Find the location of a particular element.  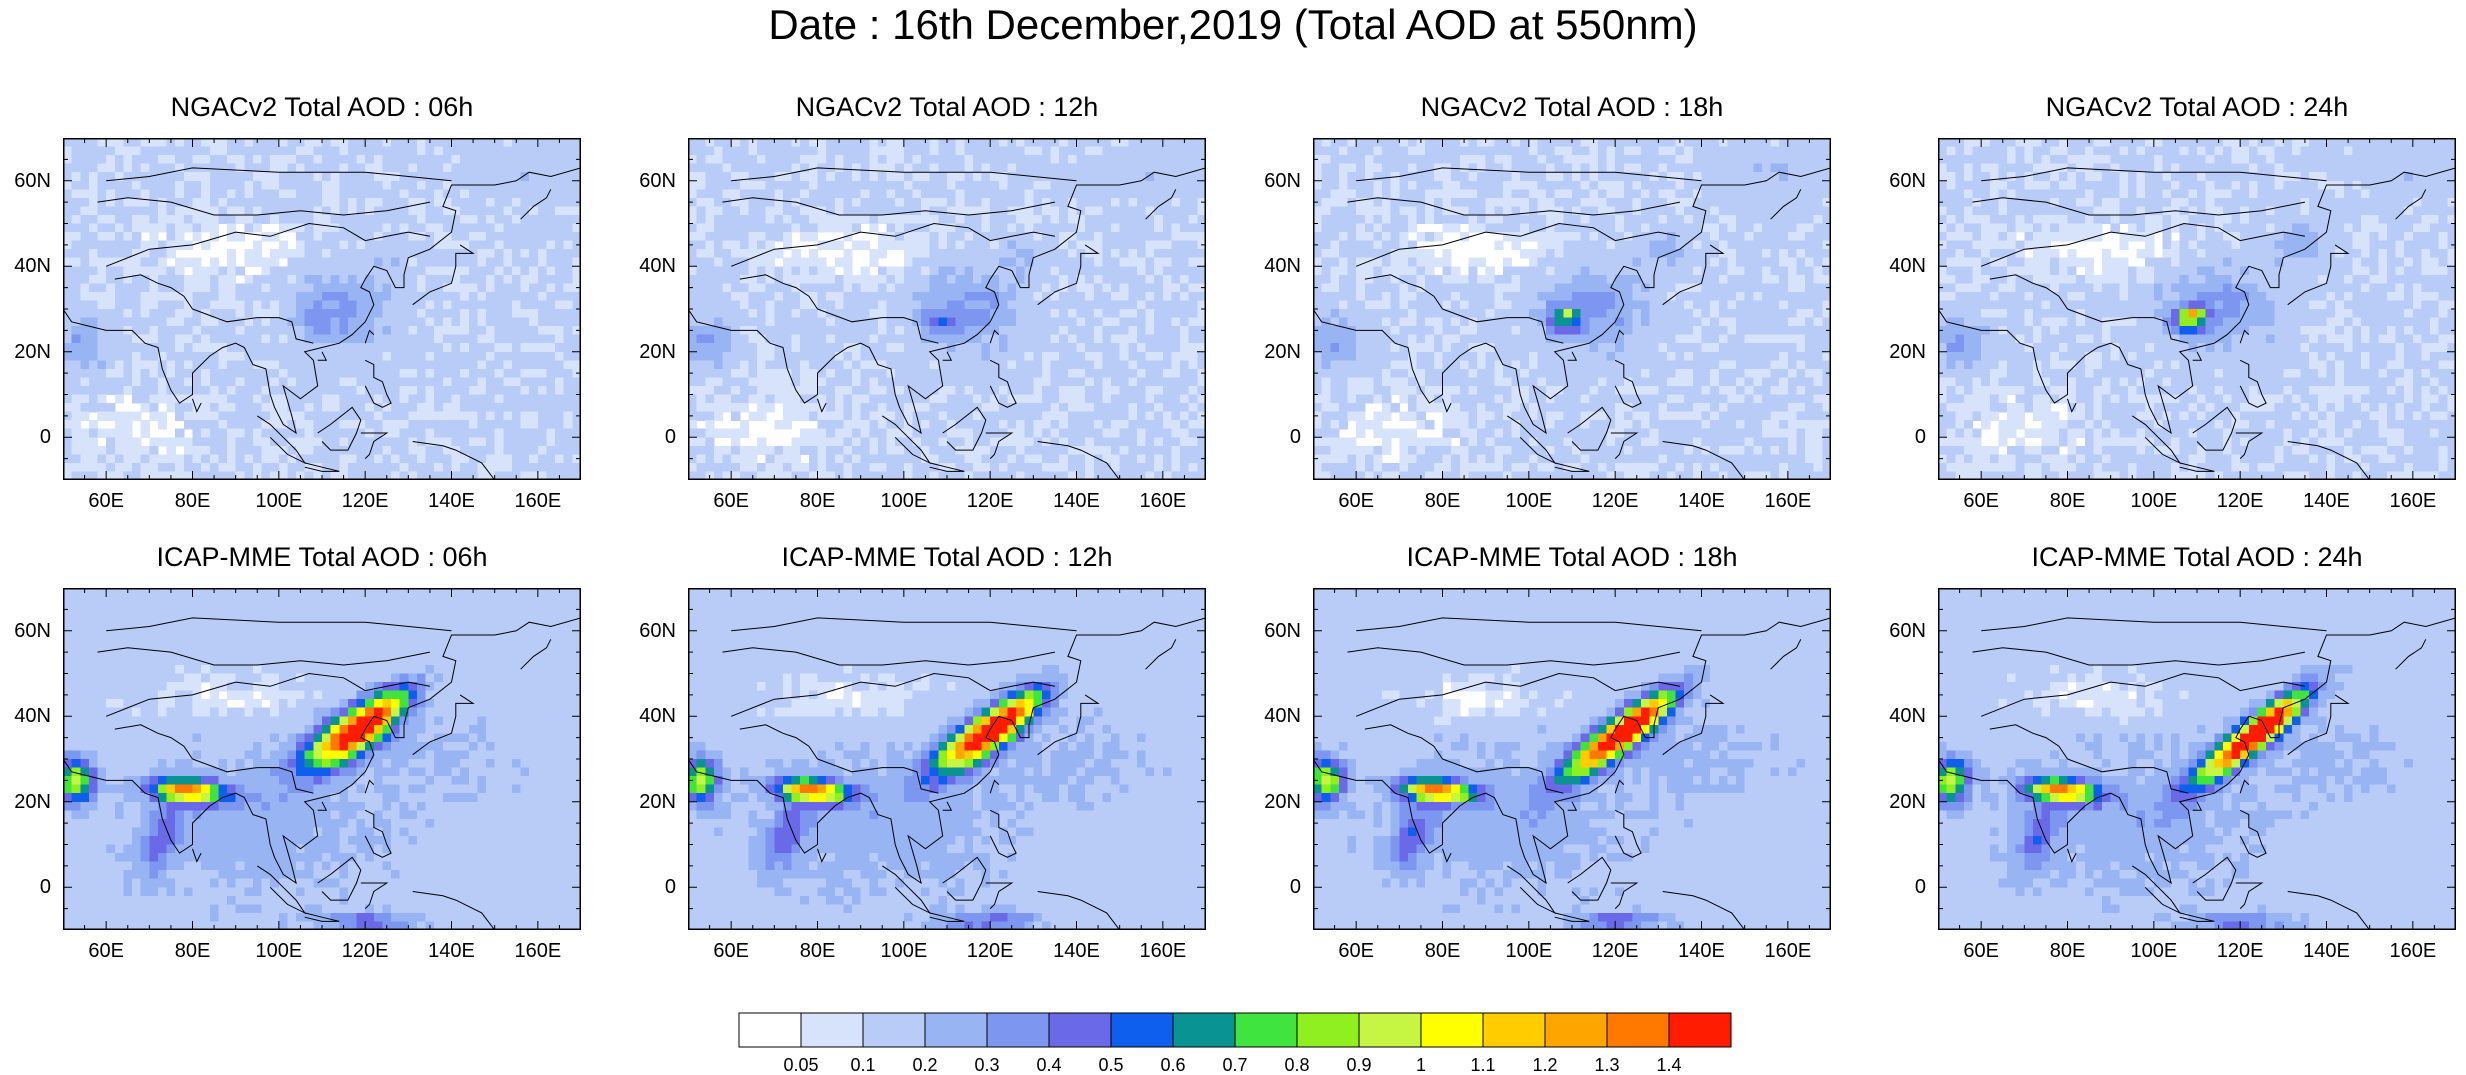

panel-title: ICAP-MME Total AOD : 06h is located at coordinates (322, 557).